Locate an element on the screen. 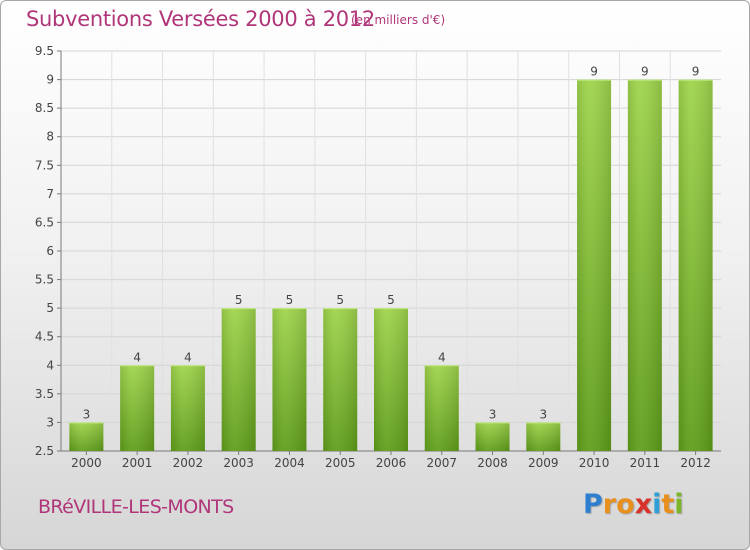 Image resolution: width=750 pixels, height=550 pixels. x-tick-label: 2008 is located at coordinates (492, 463).